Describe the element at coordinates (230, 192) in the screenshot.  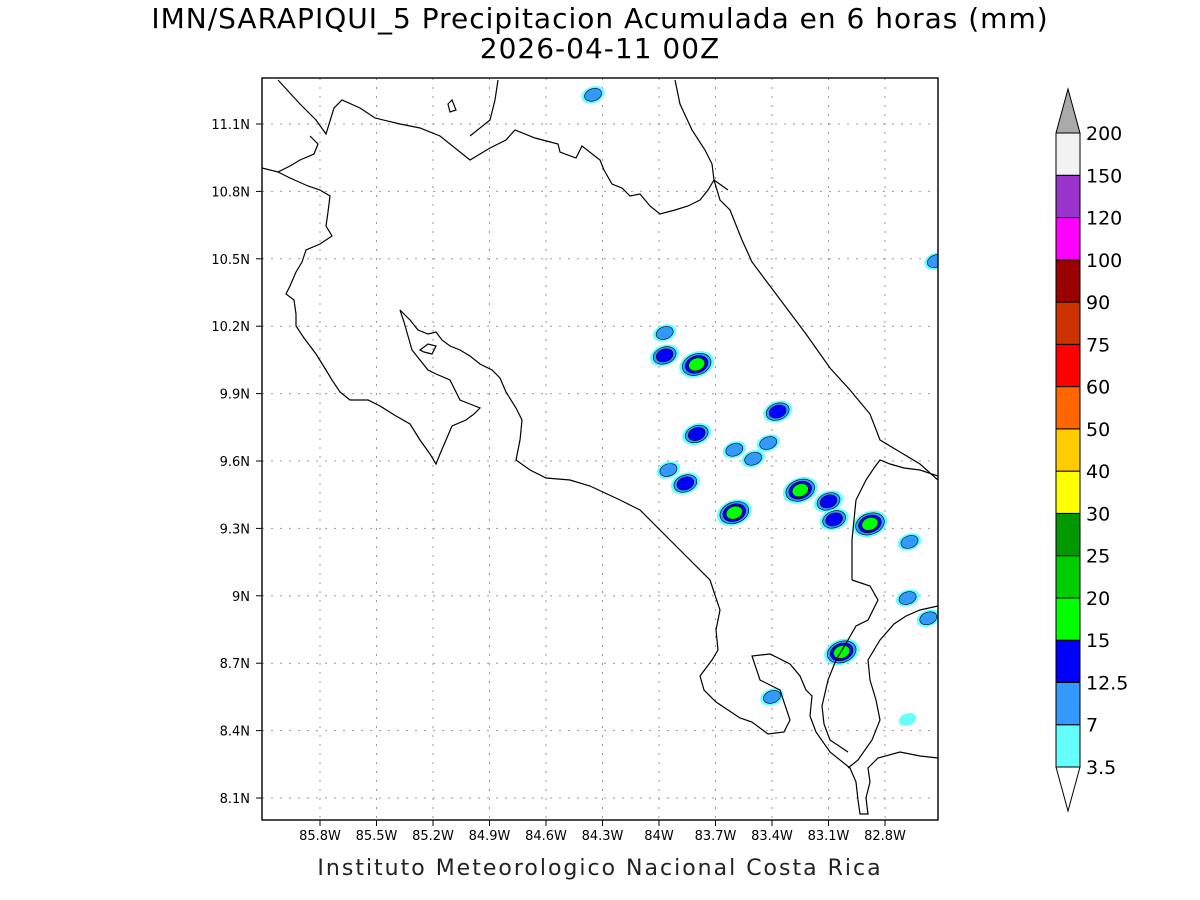
I see `lat-tick-label: 10.8N` at that location.